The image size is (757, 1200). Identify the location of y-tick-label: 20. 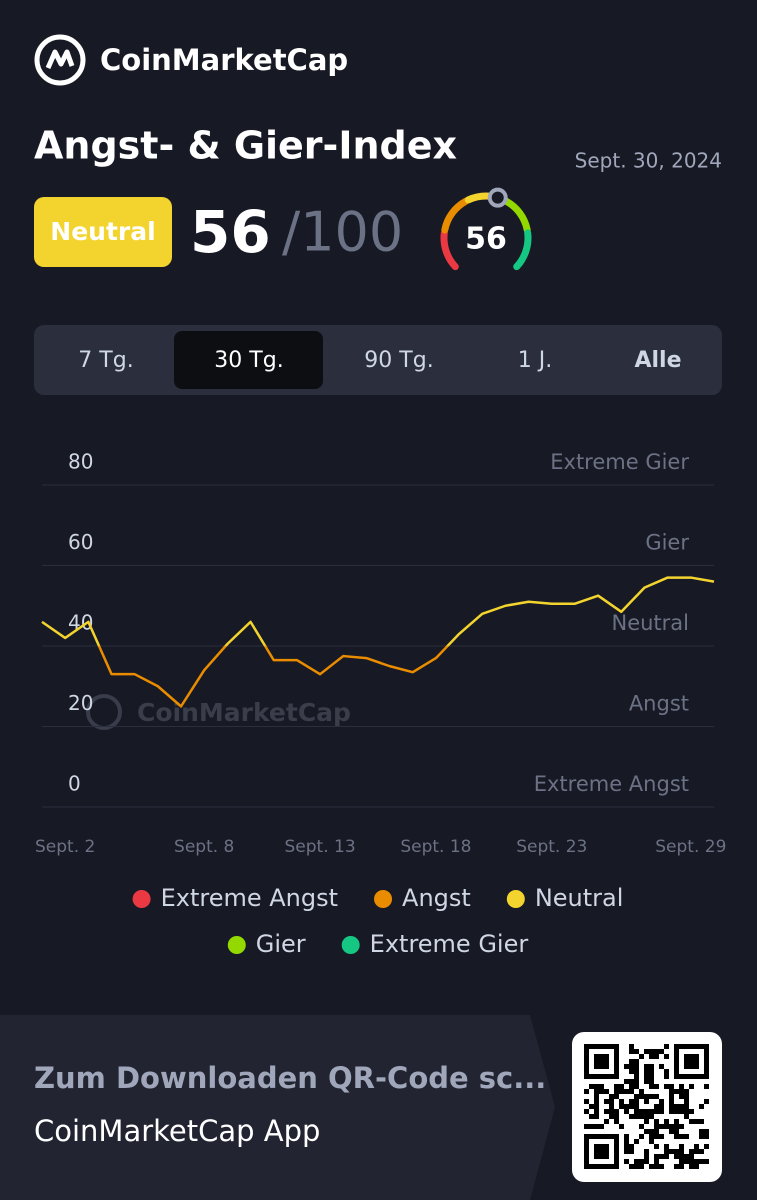
(80, 703).